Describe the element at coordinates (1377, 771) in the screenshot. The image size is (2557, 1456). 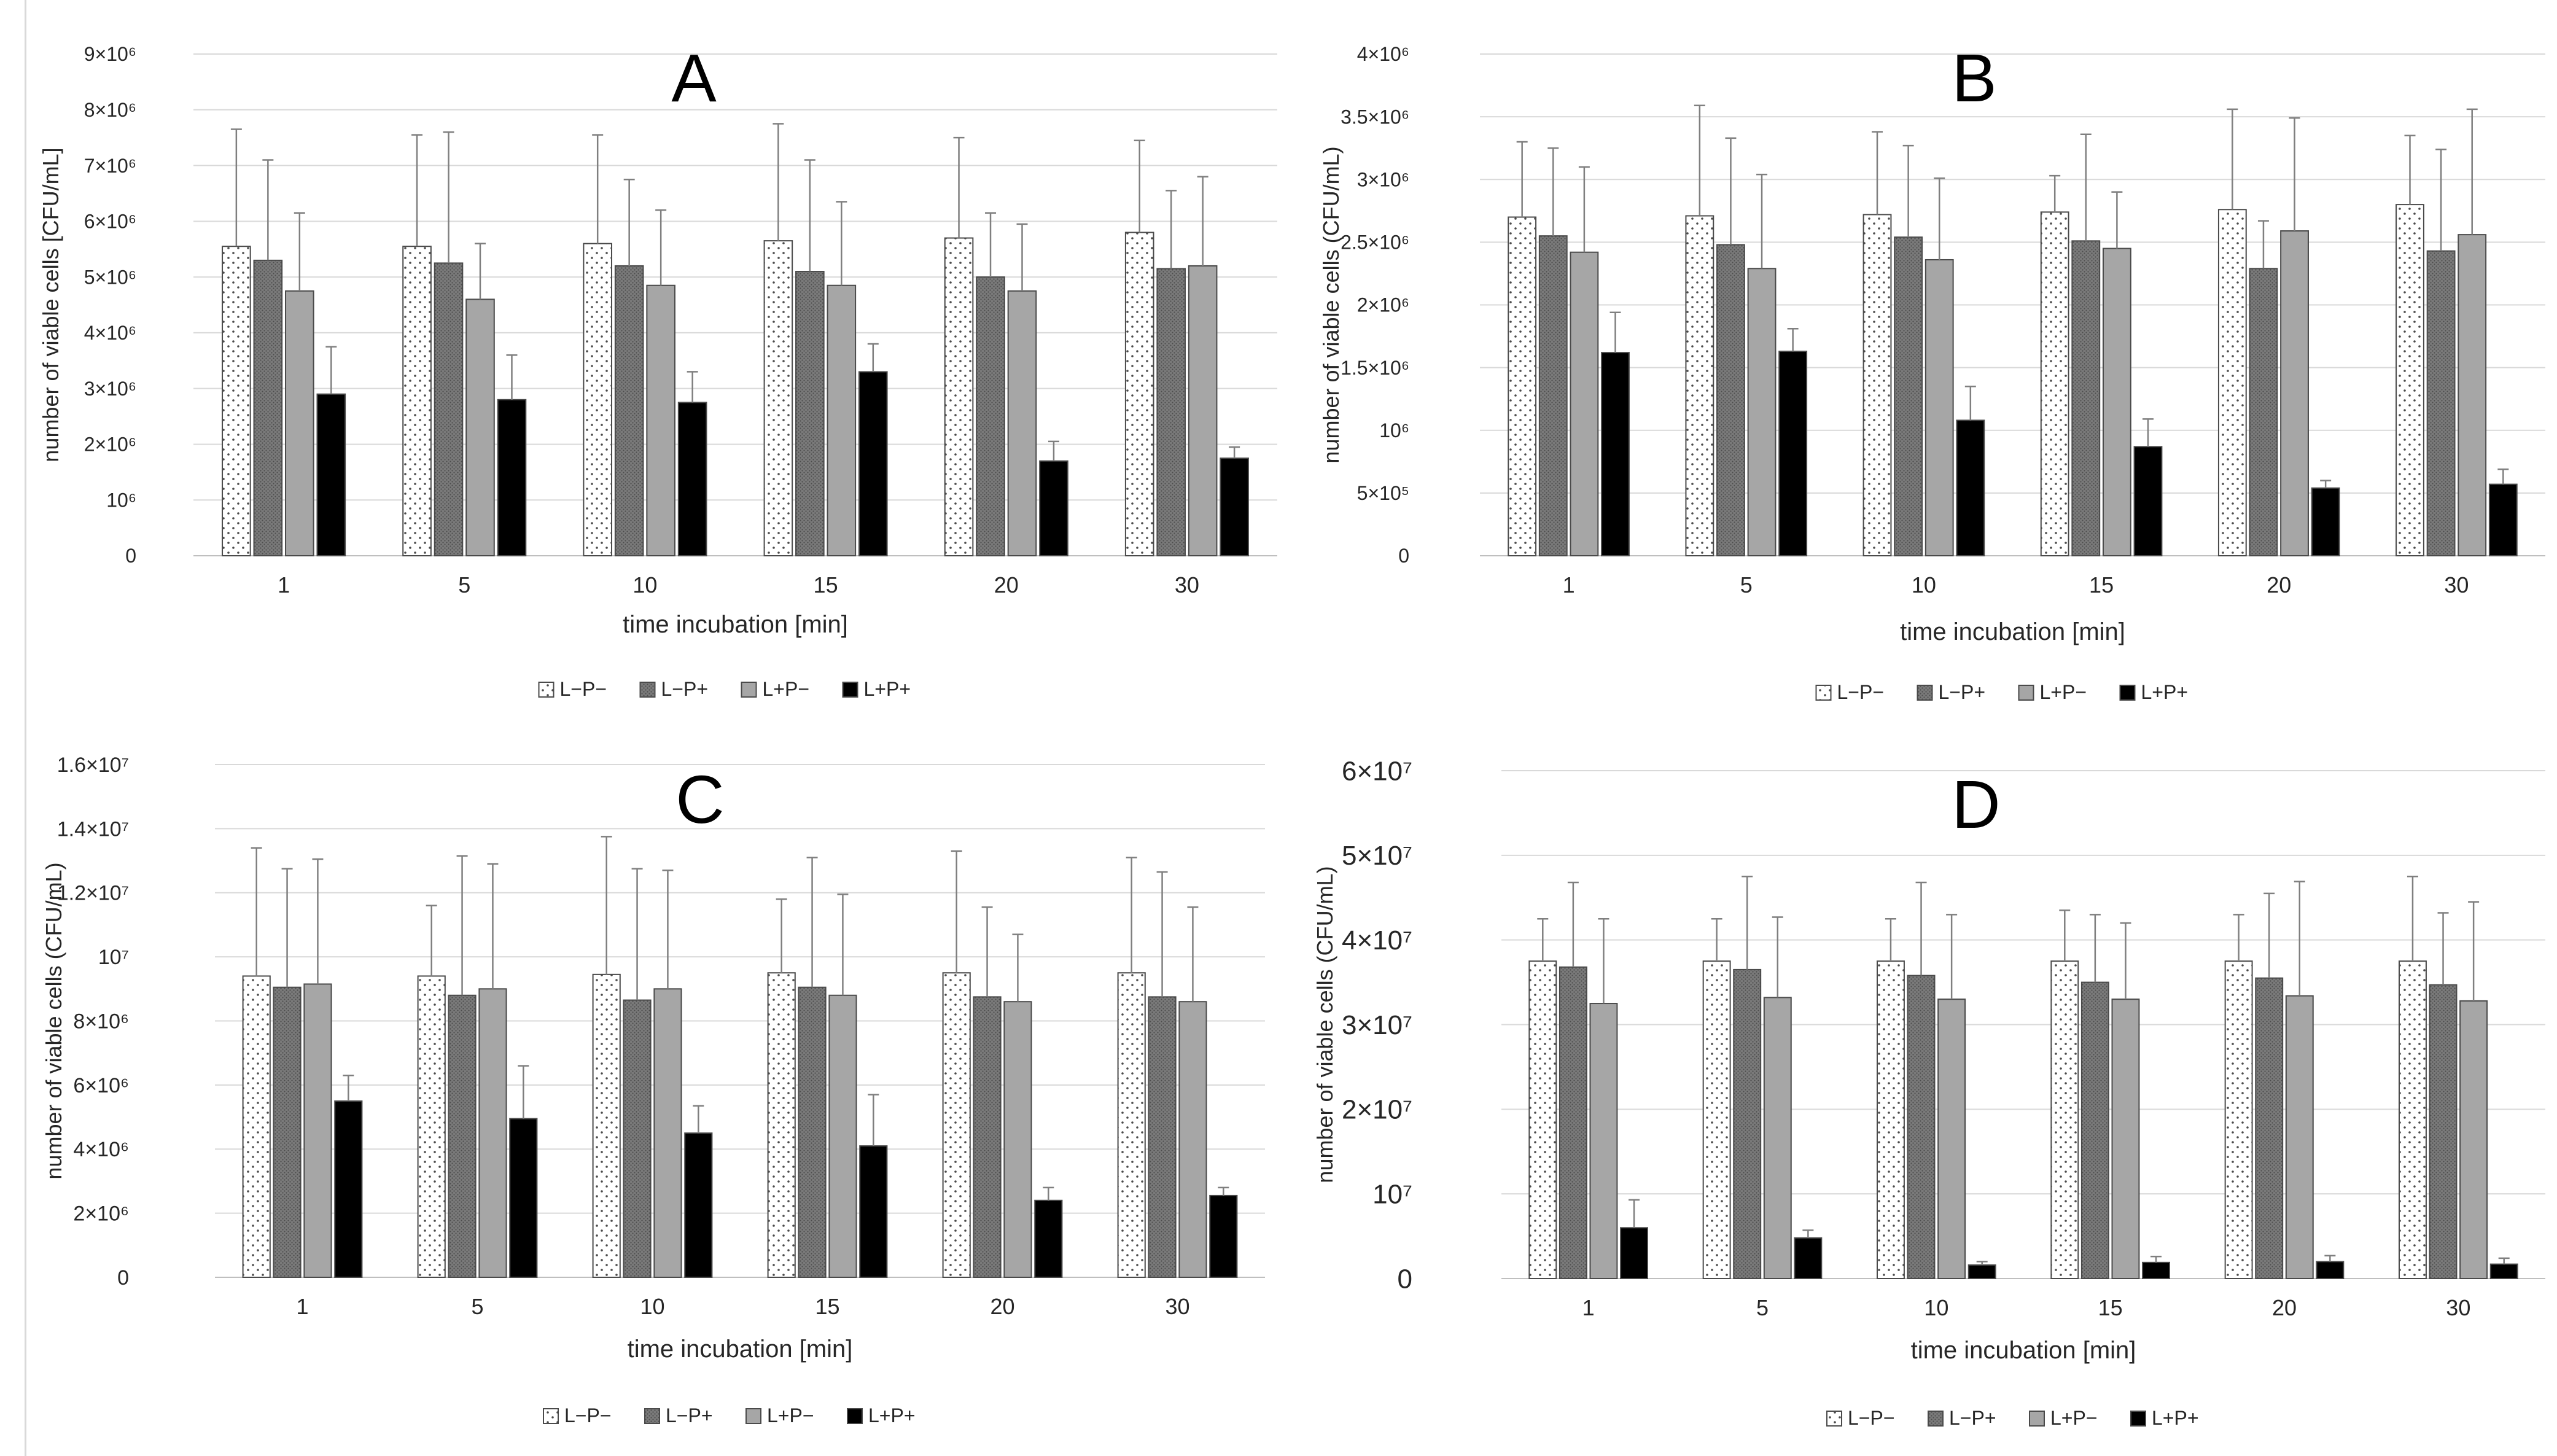
I see `y-tick-label: 6×10⁷` at that location.